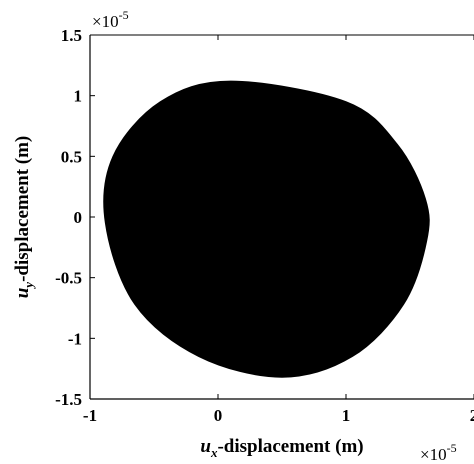  I want to click on x-axis-label-rest: -displacement (m), so click(290, 446).